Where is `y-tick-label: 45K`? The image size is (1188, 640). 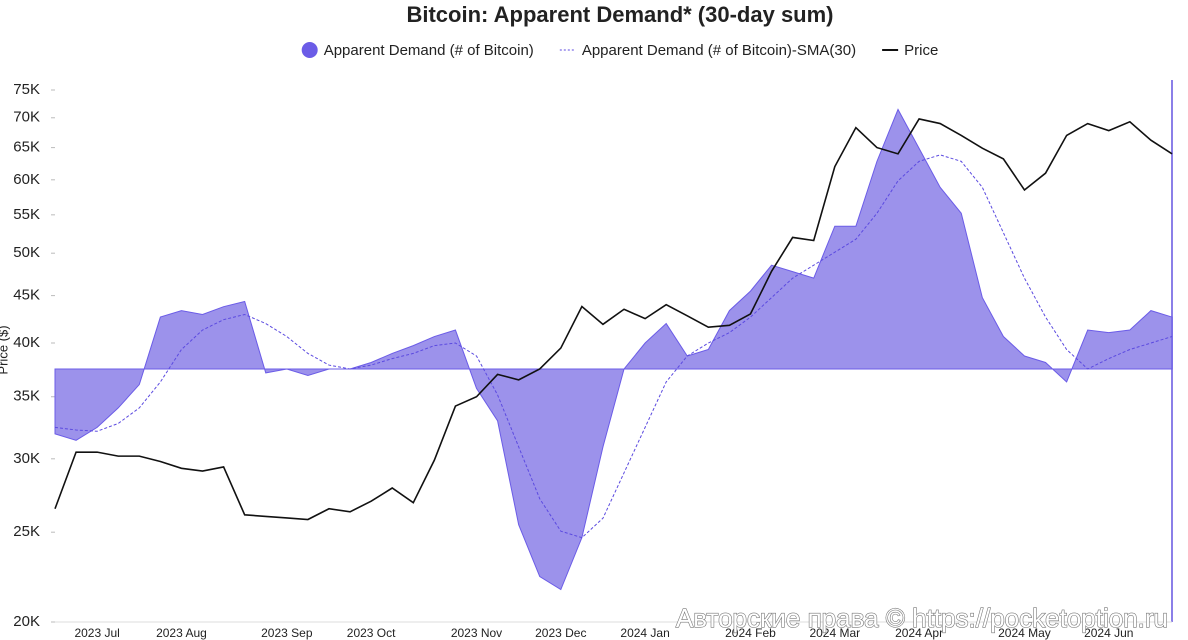 y-tick-label: 45K is located at coordinates (26, 295).